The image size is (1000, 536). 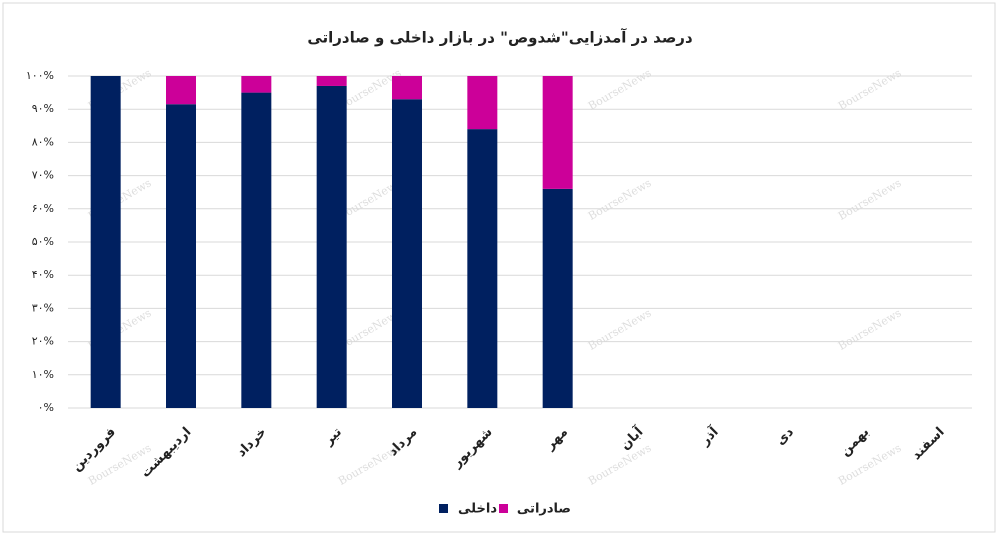 I want to click on y-tick-label: ۹۰%, so click(x=43, y=108).